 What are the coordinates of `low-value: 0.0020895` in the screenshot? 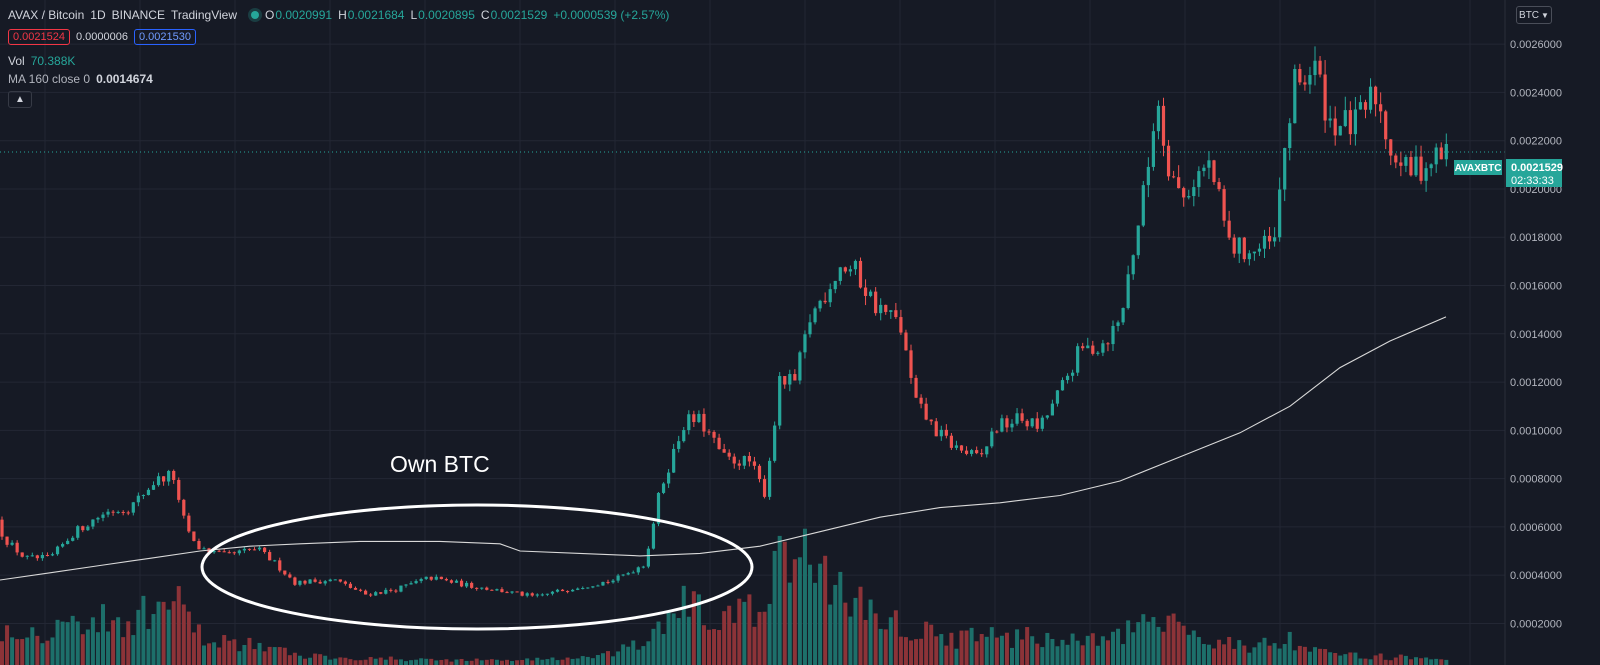 It's located at (446, 15).